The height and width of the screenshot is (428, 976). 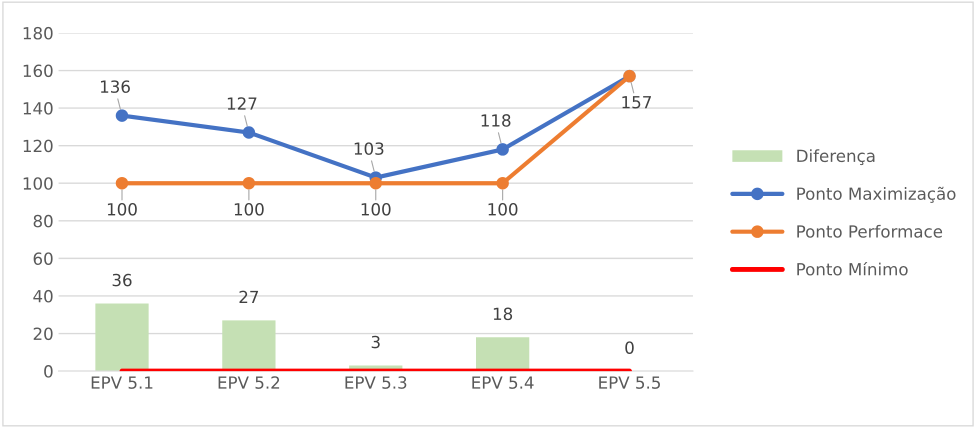 What do you see at coordinates (636, 102) in the screenshot?
I see `data-label: 157` at bounding box center [636, 102].